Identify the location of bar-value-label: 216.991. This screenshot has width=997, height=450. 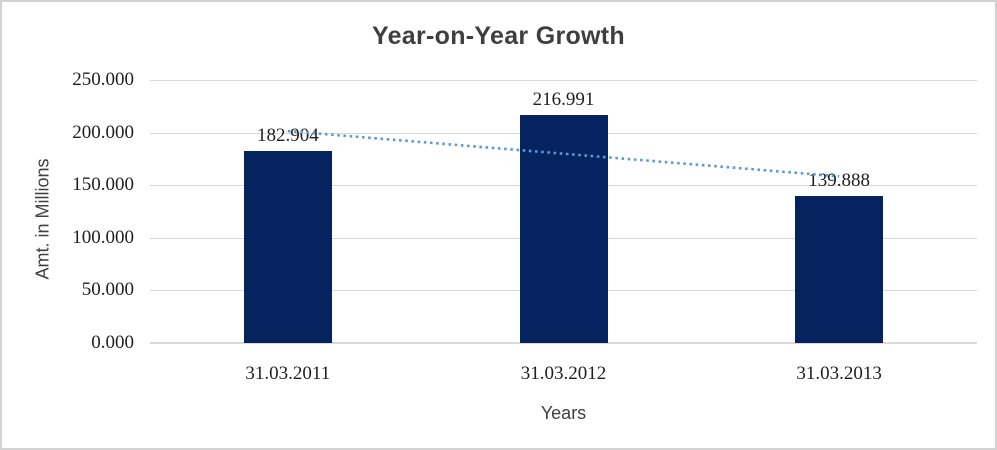
(563, 99).